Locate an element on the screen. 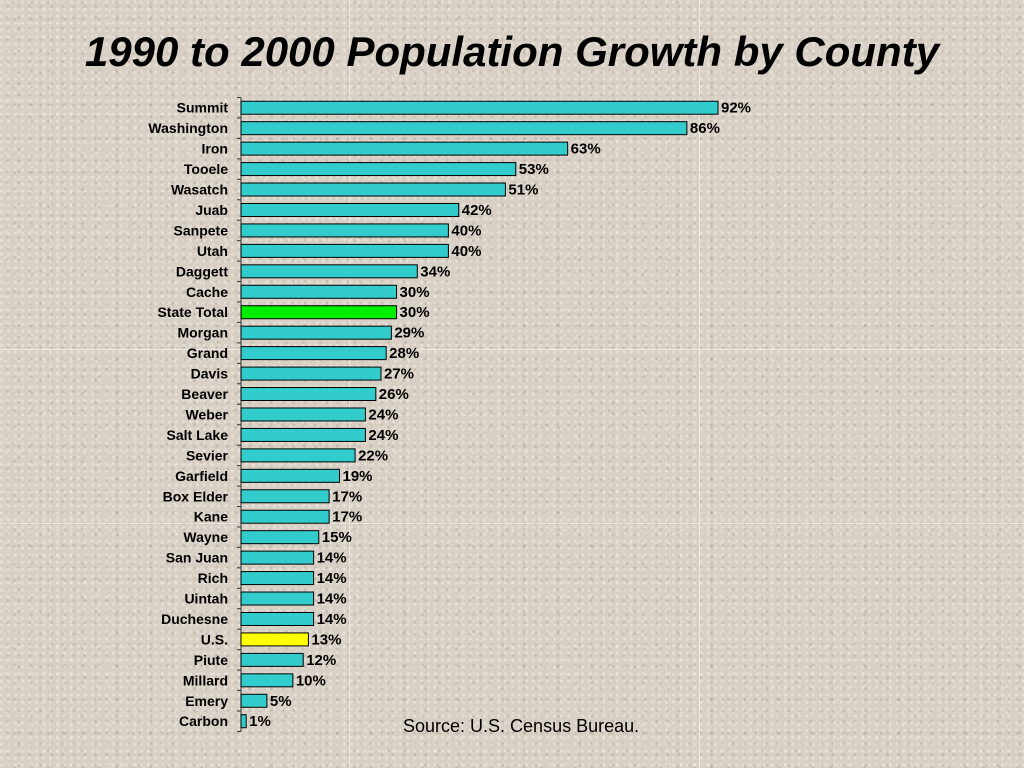 This screenshot has height=768, width=1024. data-label: 86% is located at coordinates (705, 128).